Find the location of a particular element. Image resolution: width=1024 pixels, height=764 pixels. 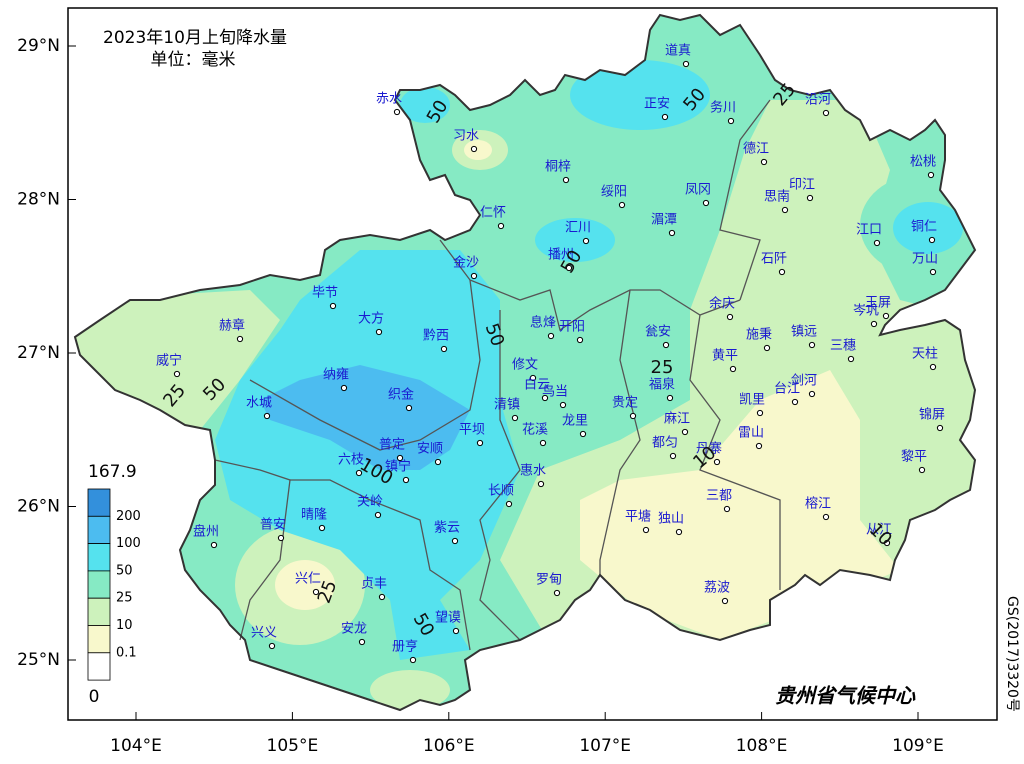

station-name: 剑河 is located at coordinates (804, 381).